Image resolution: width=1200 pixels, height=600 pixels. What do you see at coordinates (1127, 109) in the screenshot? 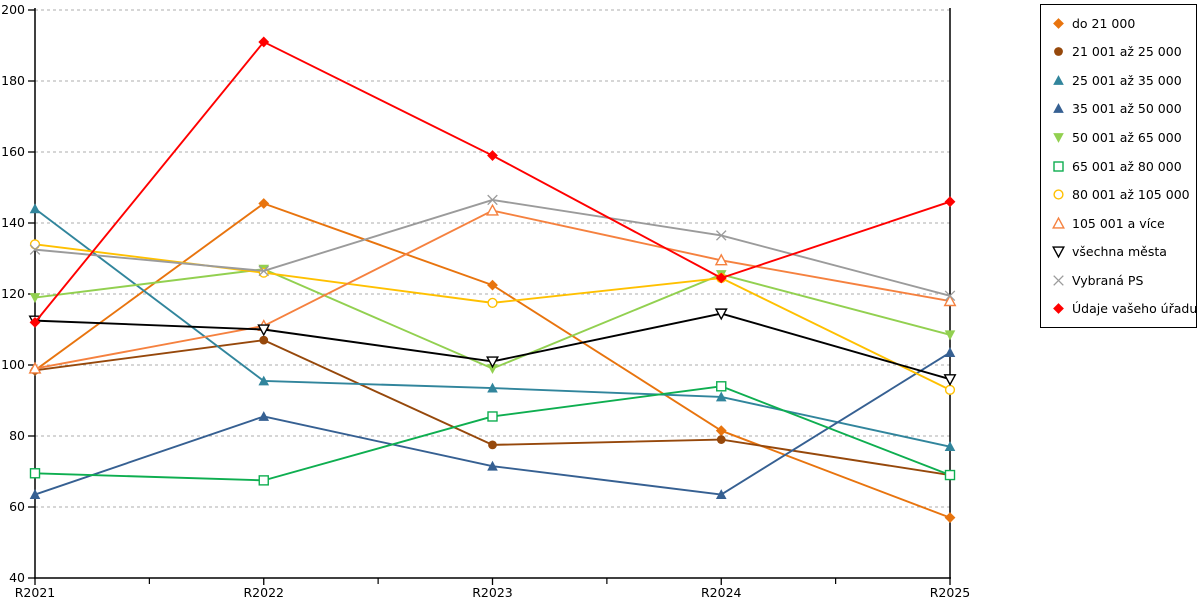
I see `legend-label: 35 001 až 50 000` at bounding box center [1127, 109].